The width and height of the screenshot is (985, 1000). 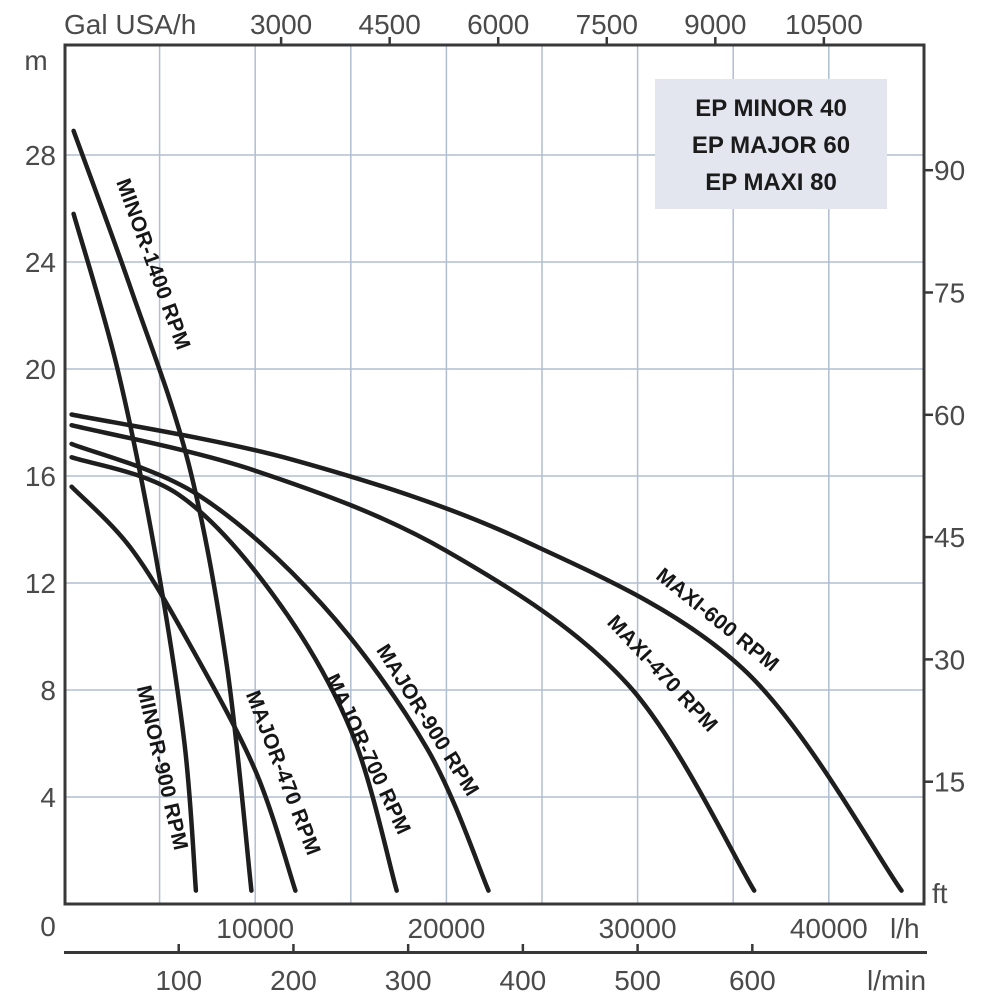 I want to click on top-tick-label: 10500, so click(x=824, y=24).